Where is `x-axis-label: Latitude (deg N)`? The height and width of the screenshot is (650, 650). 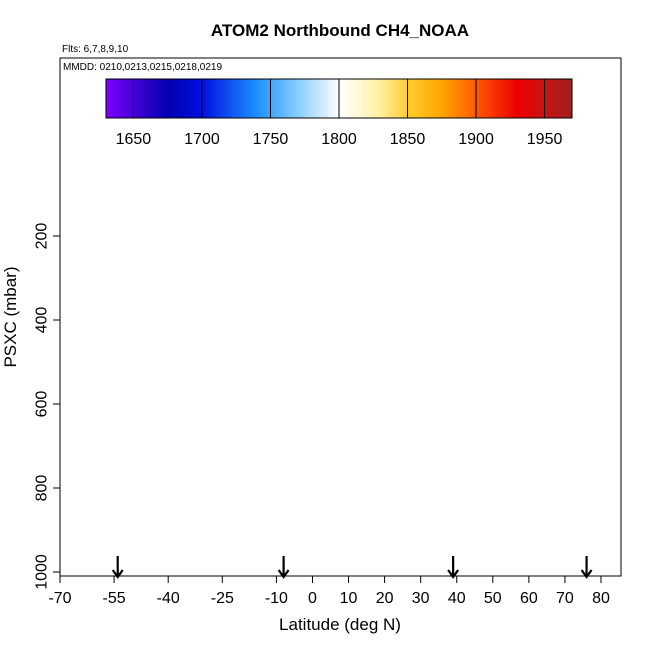
x-axis-label: Latitude (deg N) is located at coordinates (340, 624).